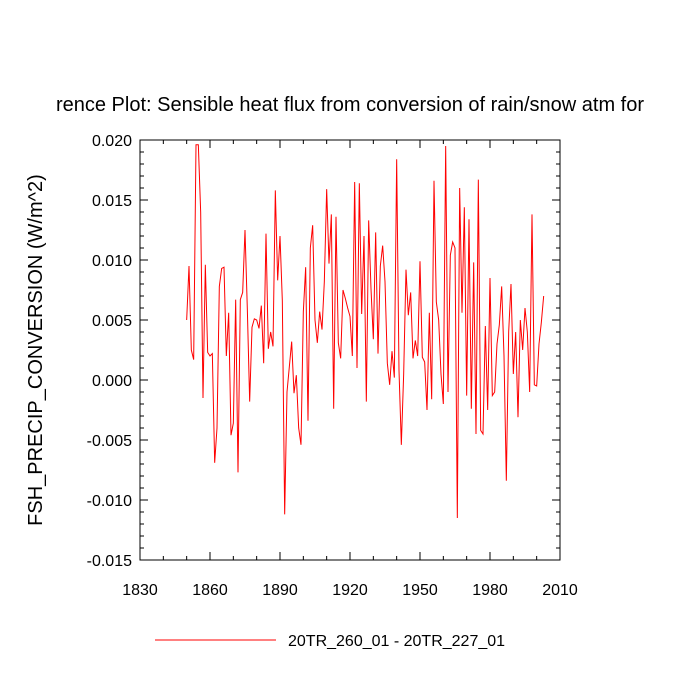 The image size is (700, 700). Describe the element at coordinates (109, 501) in the screenshot. I see `y-tick-label: -0.010` at that location.